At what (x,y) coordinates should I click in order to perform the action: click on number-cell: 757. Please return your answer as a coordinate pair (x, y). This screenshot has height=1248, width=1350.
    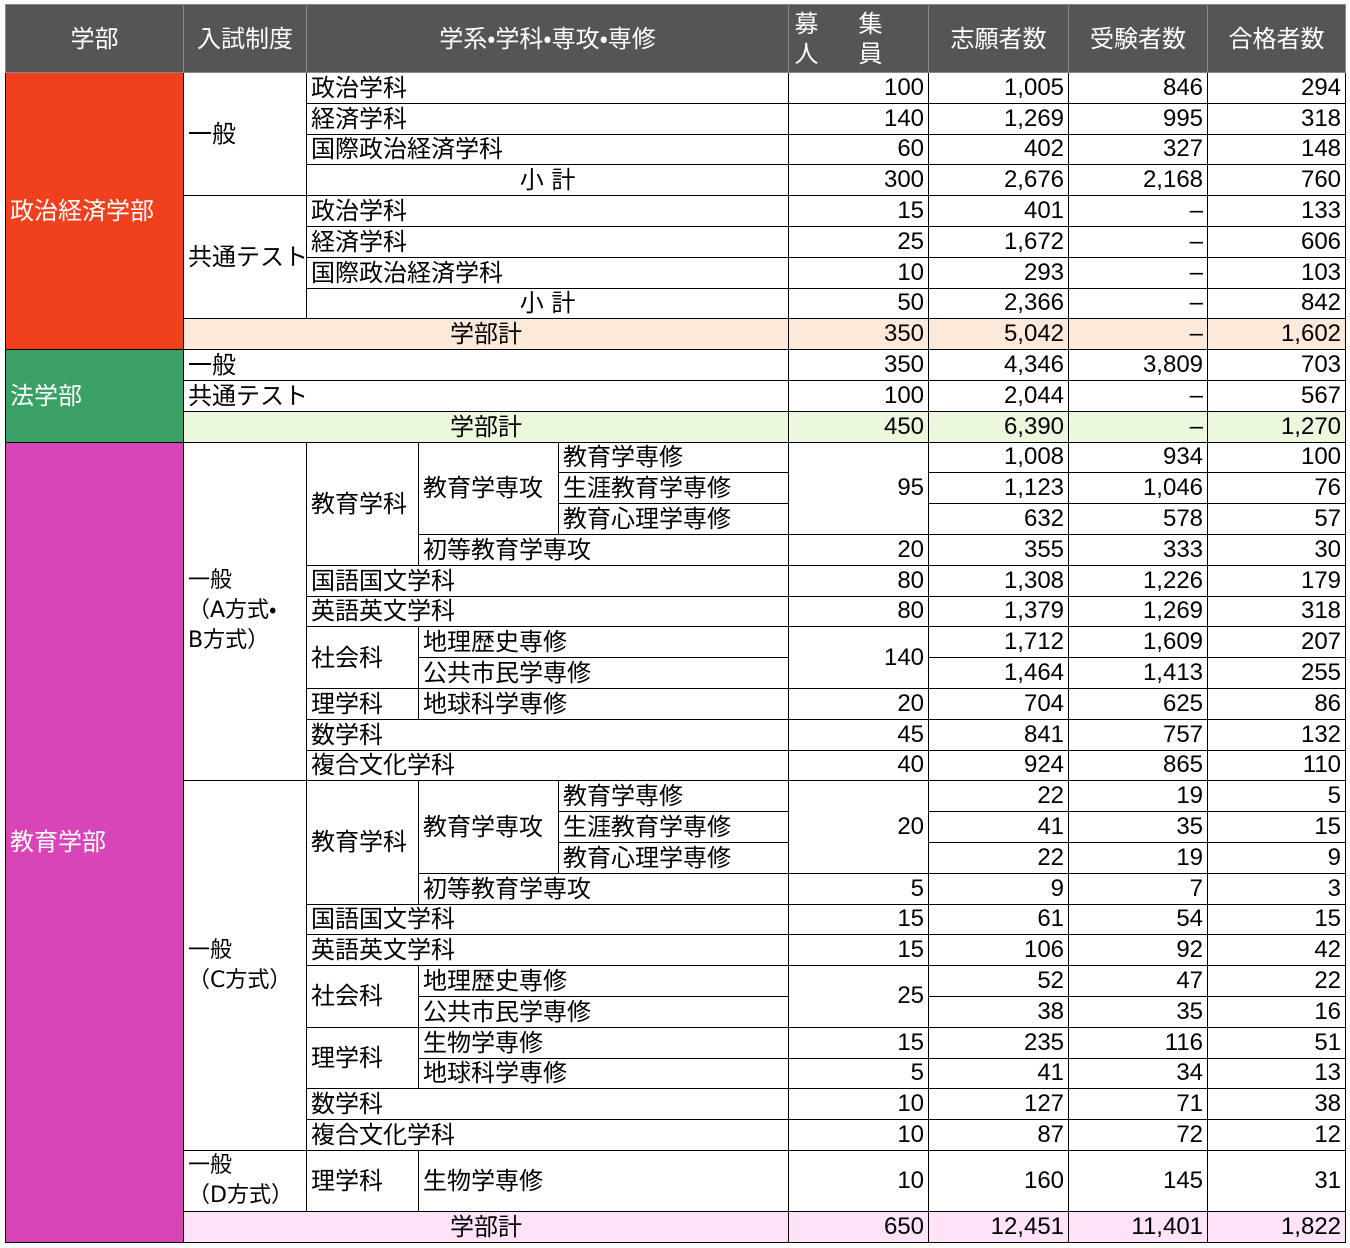
    Looking at the image, I should click on (1138, 734).